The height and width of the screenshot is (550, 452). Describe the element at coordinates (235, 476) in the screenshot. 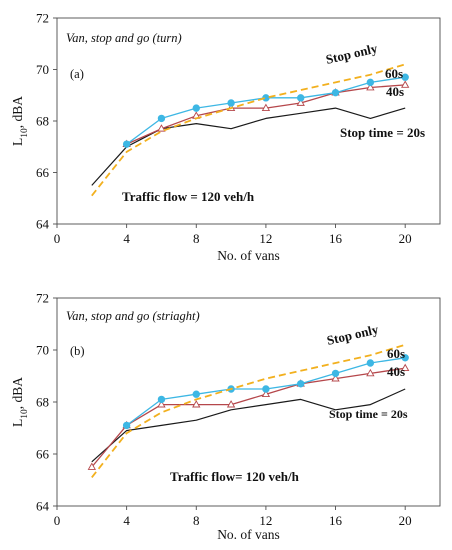

I see `annotation-traffic-flow: Traffic flow= 120 veh/h` at that location.